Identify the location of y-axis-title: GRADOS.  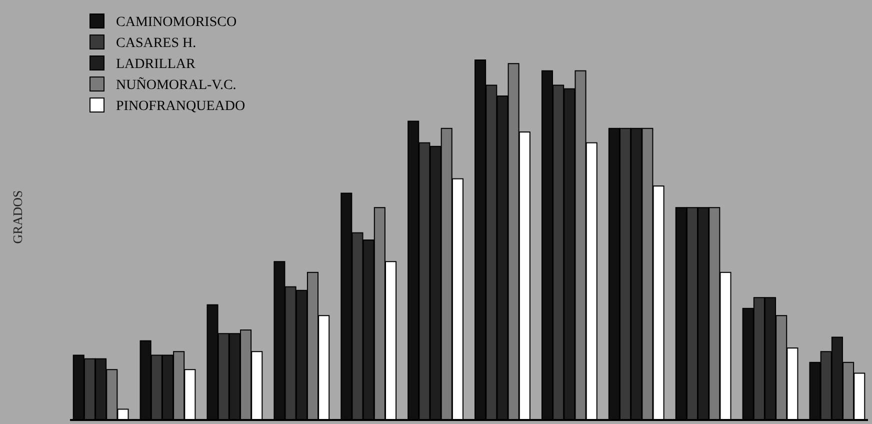
(17, 217).